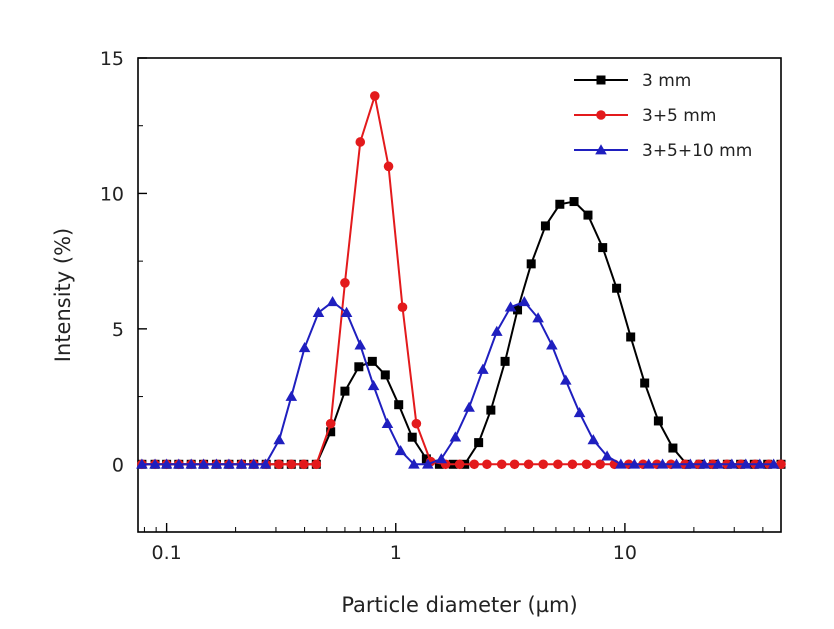 Image resolution: width=834 pixels, height=629 pixels. What do you see at coordinates (459, 605) in the screenshot?
I see `x-axis-title: Particle diameter (µm)` at bounding box center [459, 605].